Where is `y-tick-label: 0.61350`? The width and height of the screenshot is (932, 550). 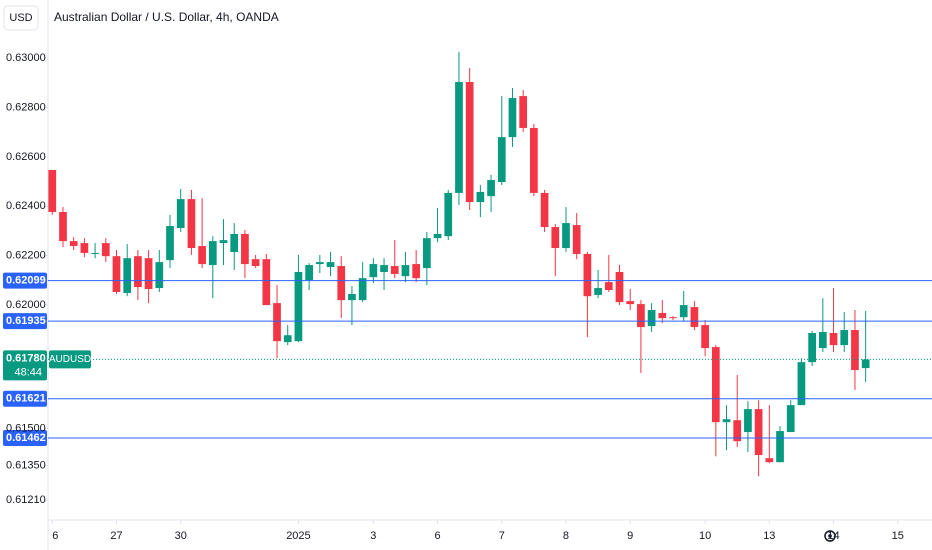
y-tick-label: 0.61350 is located at coordinates (26, 466).